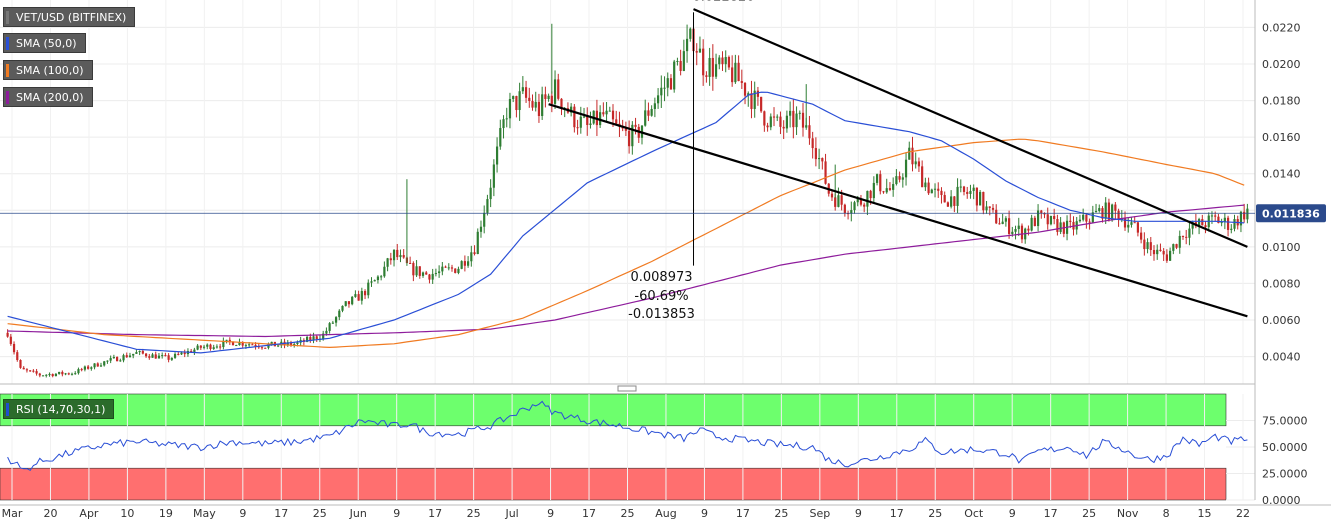 The height and width of the screenshot is (526, 1331). What do you see at coordinates (661, 296) in the screenshot?
I see `percent-annotation: -60.69%` at bounding box center [661, 296].